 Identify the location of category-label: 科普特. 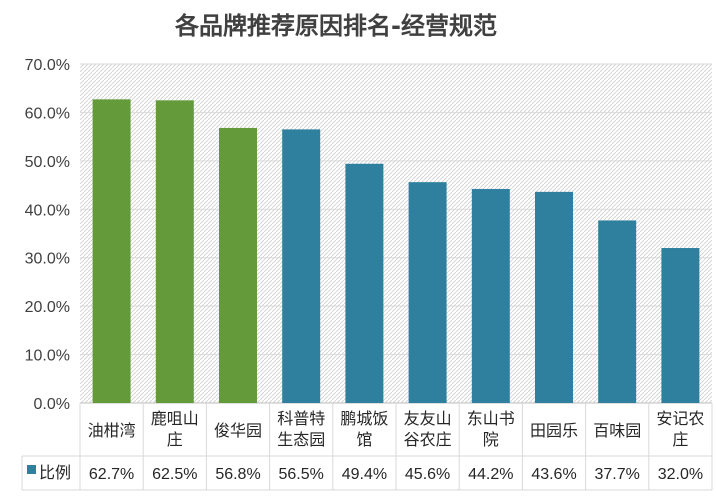
(301, 418).